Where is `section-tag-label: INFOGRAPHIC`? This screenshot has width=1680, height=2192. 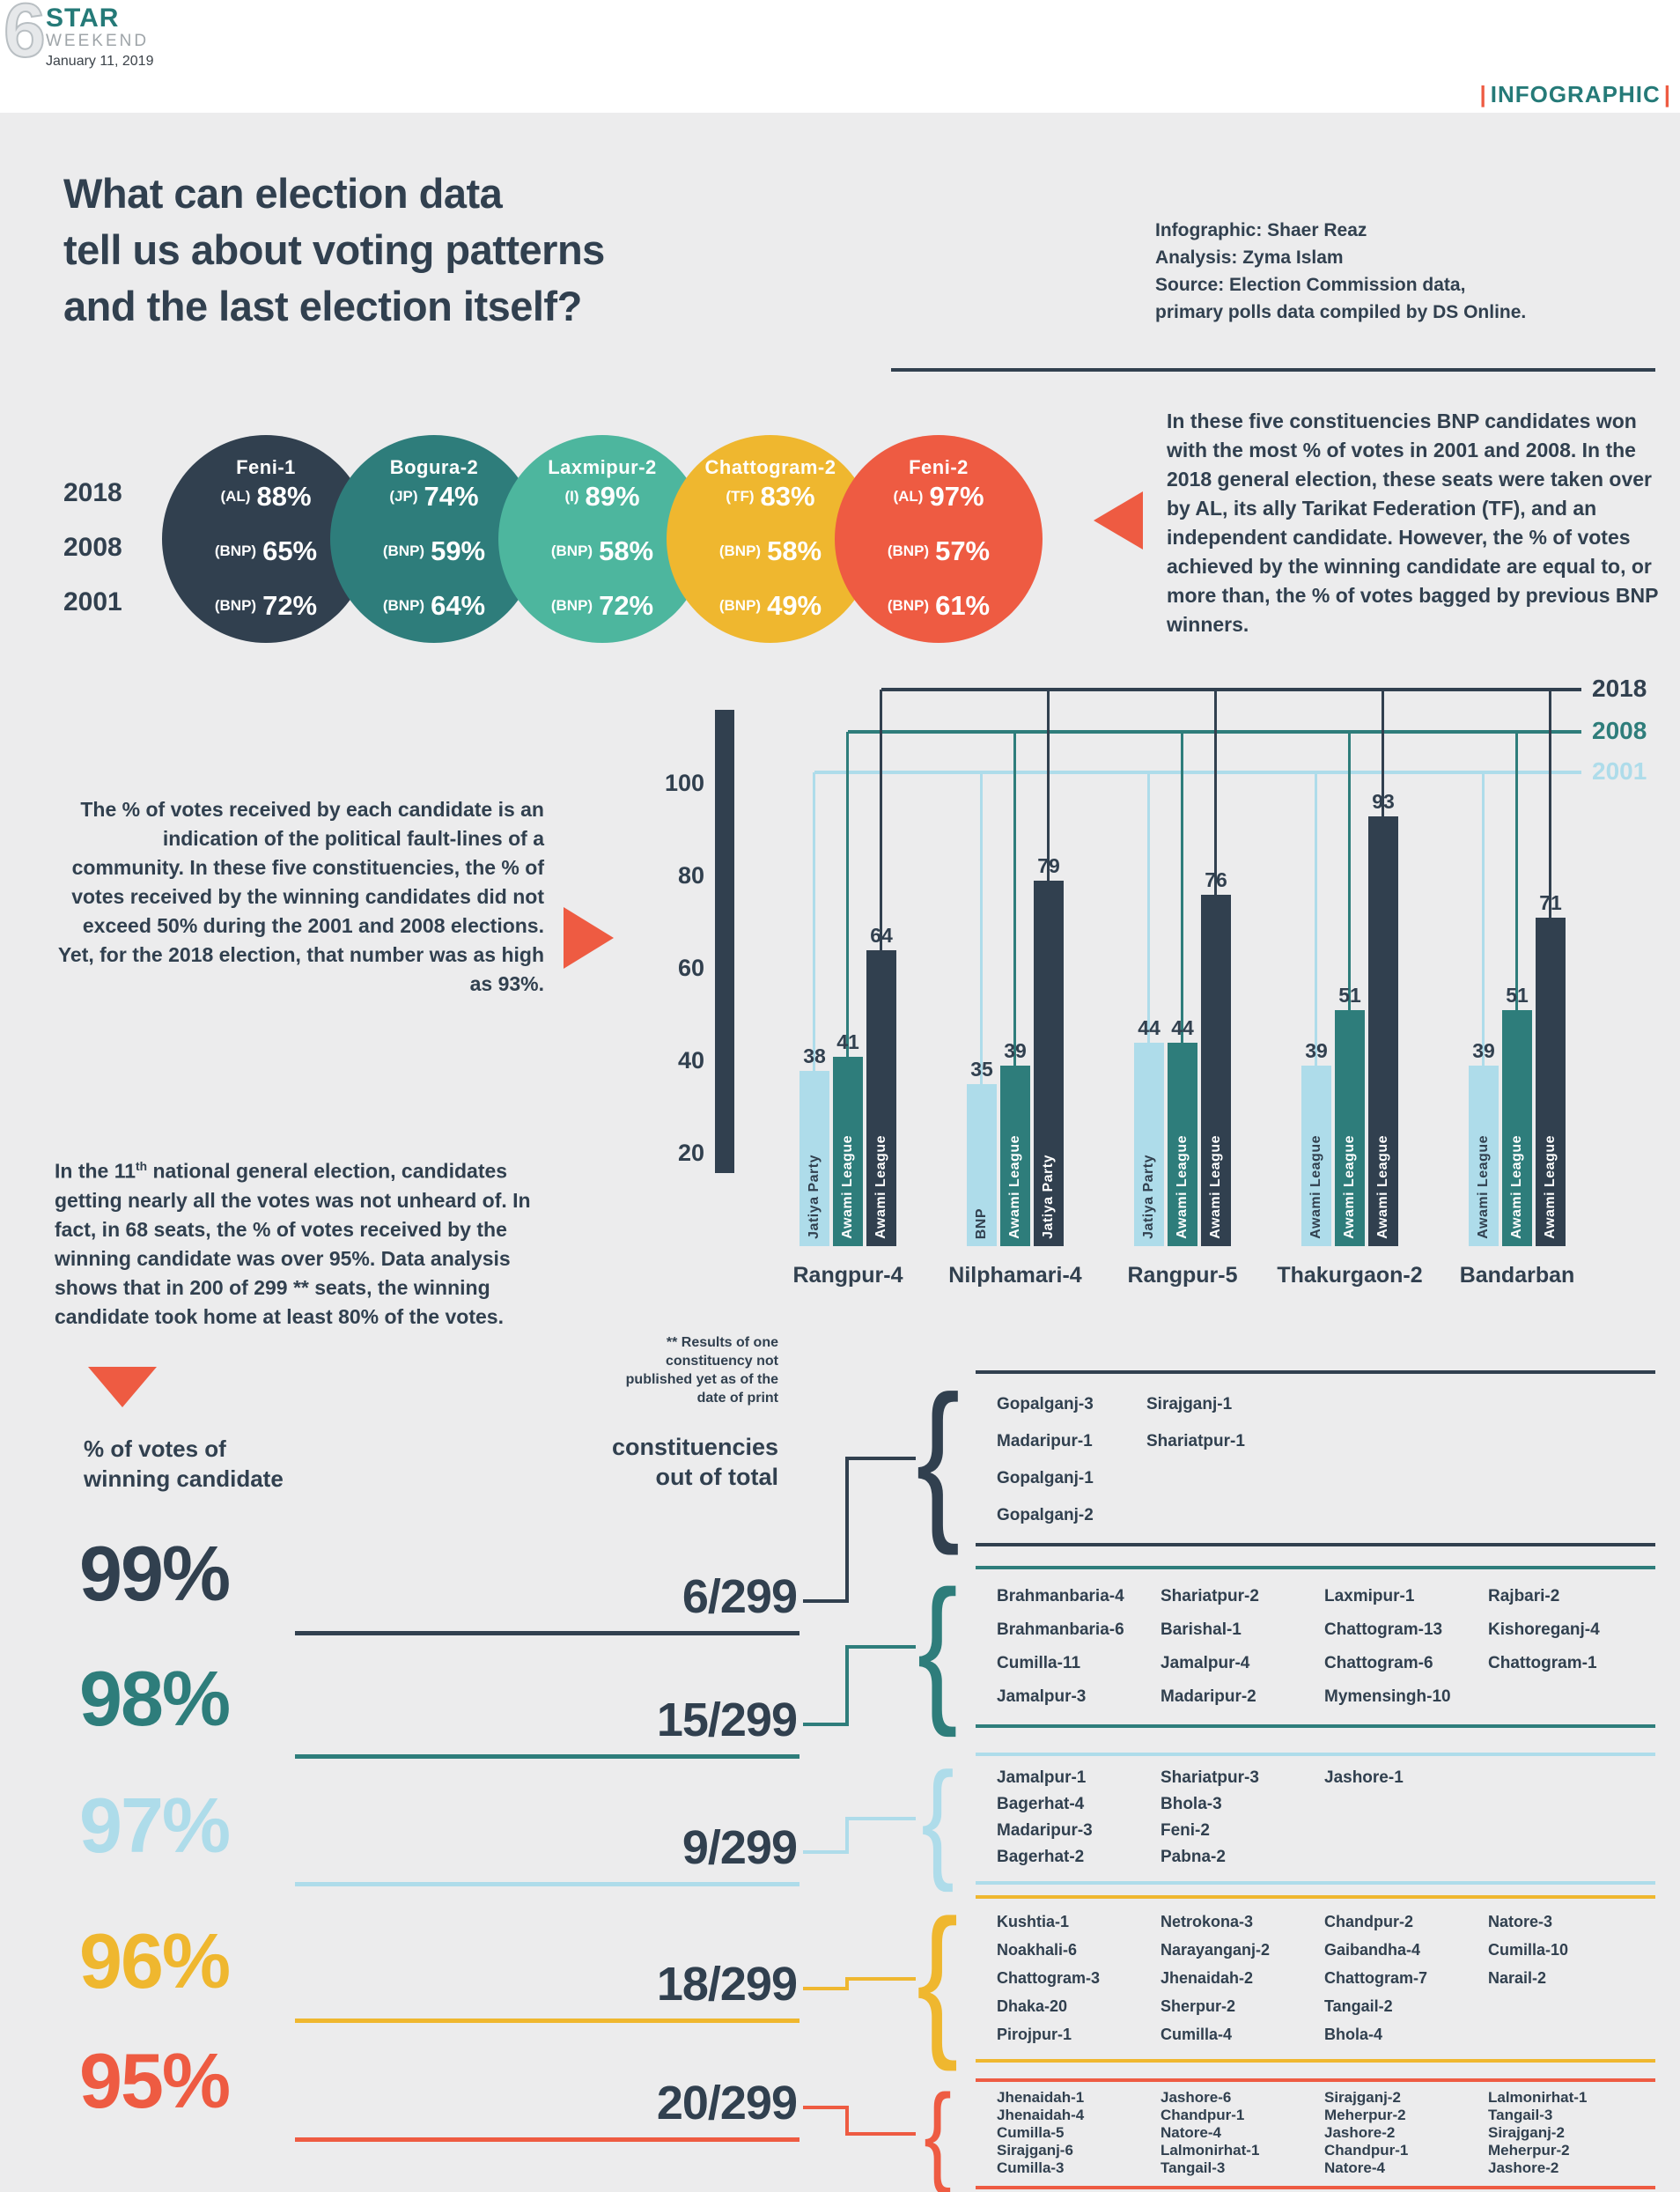 section-tag-label: INFOGRAPHIC is located at coordinates (1575, 94).